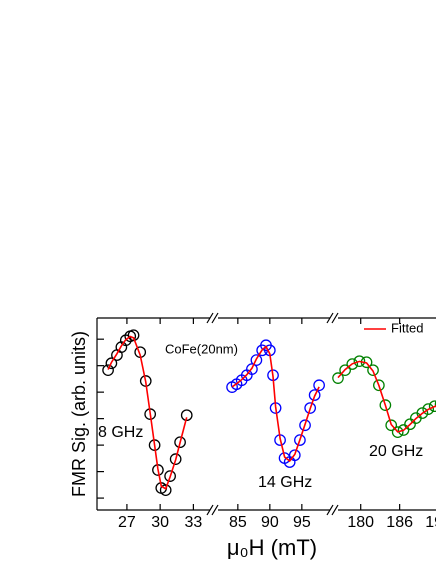 This screenshot has width=436, height=564. What do you see at coordinates (430, 522) in the screenshot?
I see `x-tick-label: 192` at bounding box center [430, 522].